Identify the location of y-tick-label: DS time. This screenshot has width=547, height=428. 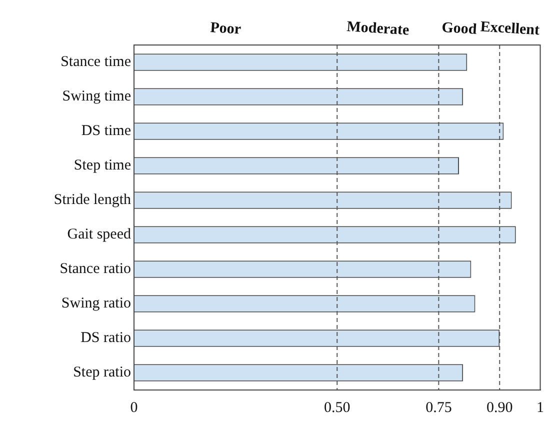
(106, 131).